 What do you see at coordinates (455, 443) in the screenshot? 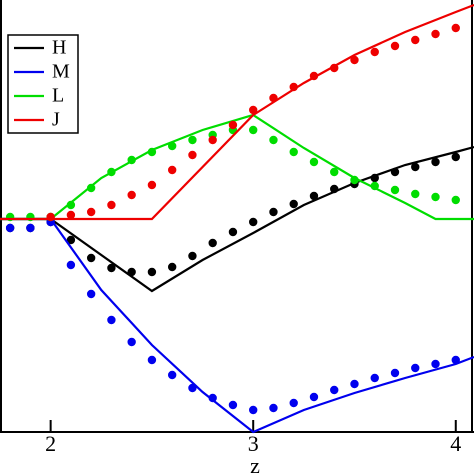
I see `x-tick-label: 4` at bounding box center [455, 443].